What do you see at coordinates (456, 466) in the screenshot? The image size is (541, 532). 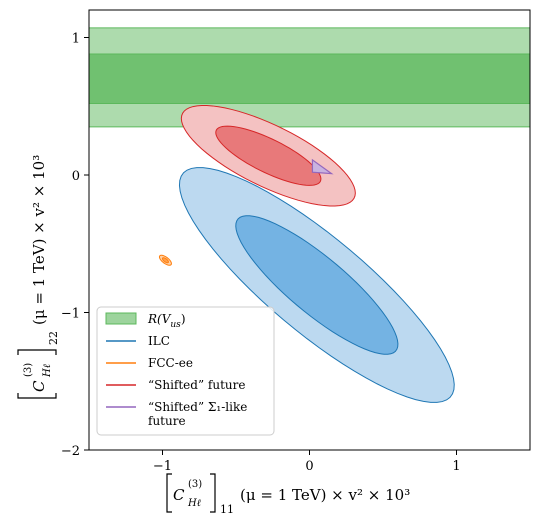 I see `x-tick-label: 1` at bounding box center [456, 466].